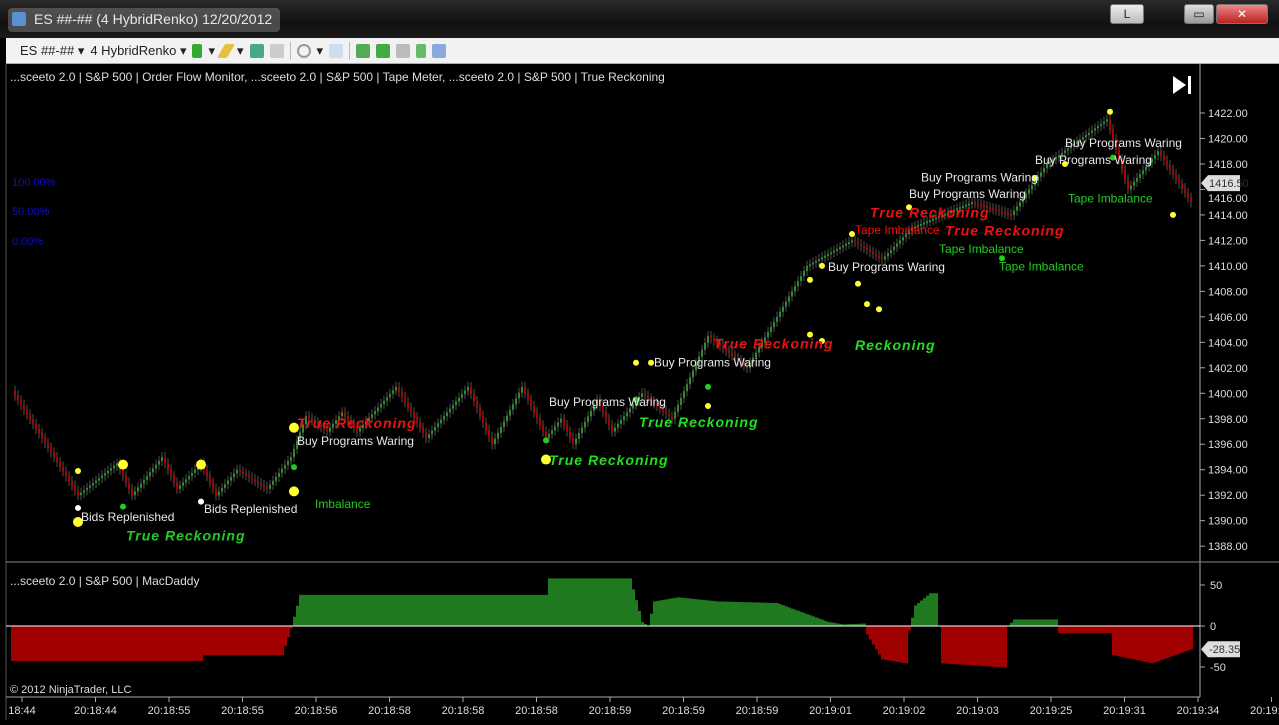  Describe the element at coordinates (1124, 711) in the screenshot. I see `x-tick-label: 20:19:31` at that location.